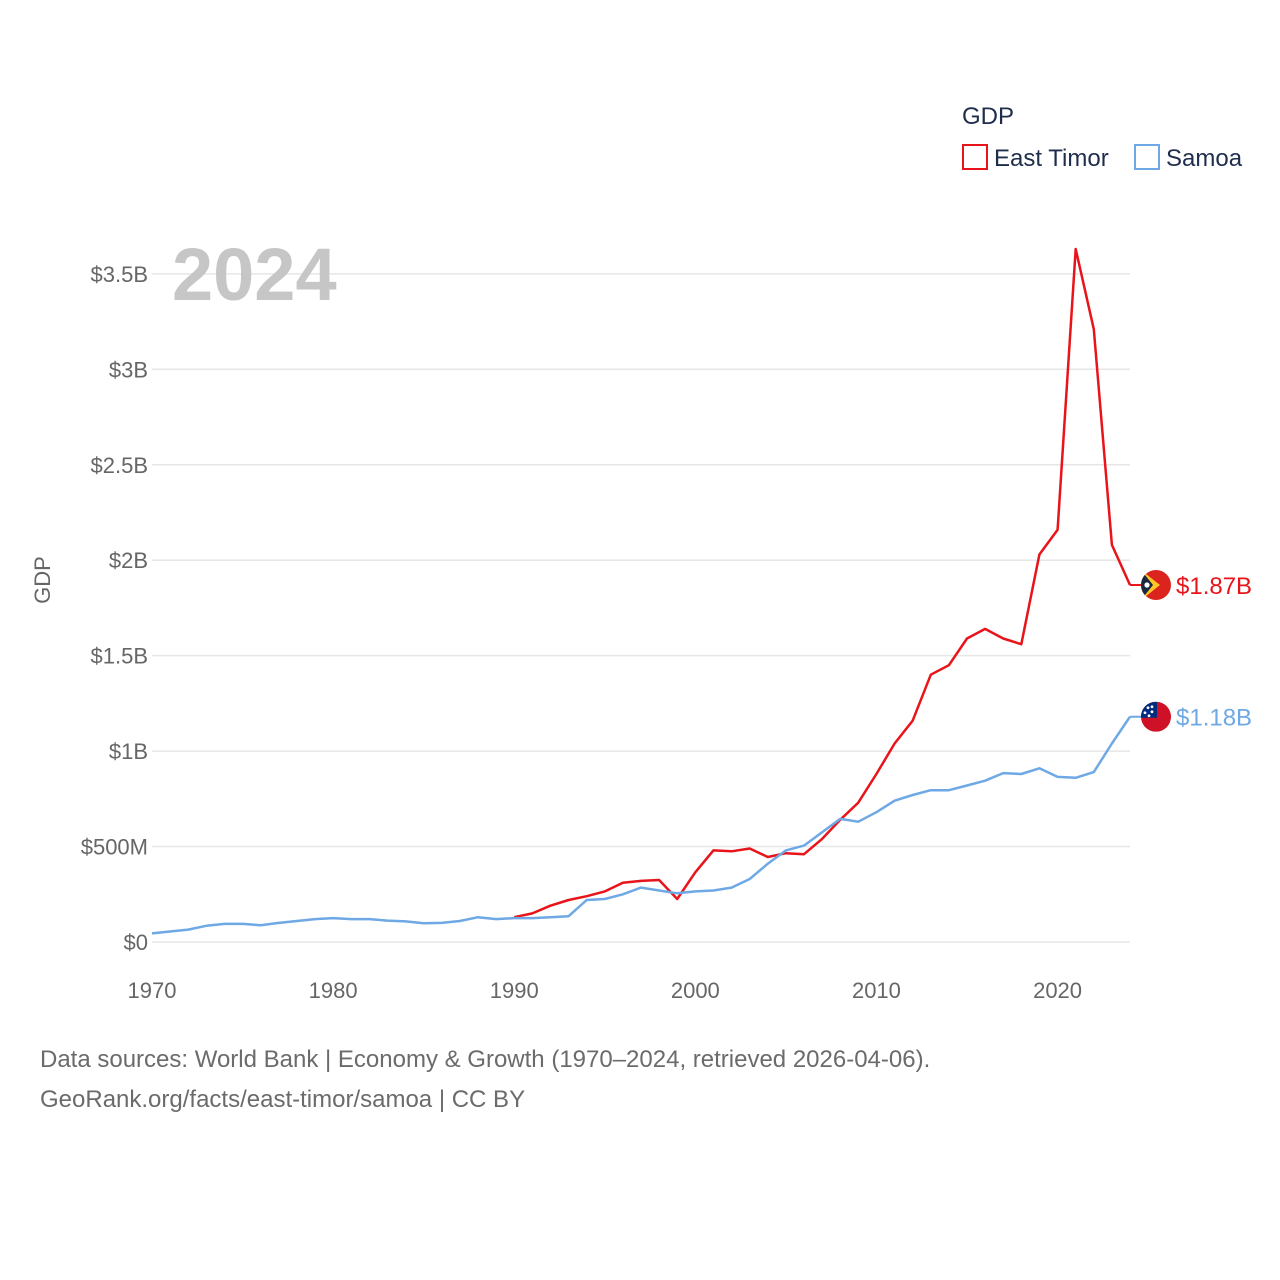 The width and height of the screenshot is (1280, 1280). I want to click on x-axis: 1970 1980 1990 2000 2010 2020, so click(605, 990).